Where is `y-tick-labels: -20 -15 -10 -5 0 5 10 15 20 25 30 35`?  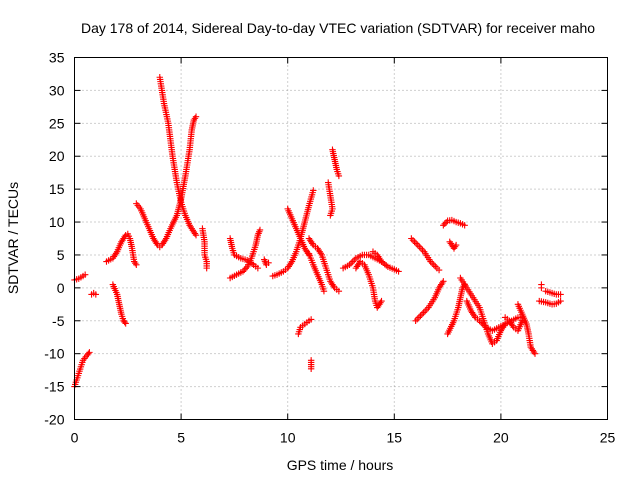
y-tick-labels: -20 -15 -10 -5 0 5 10 15 20 25 30 35 is located at coordinates (54, 239).